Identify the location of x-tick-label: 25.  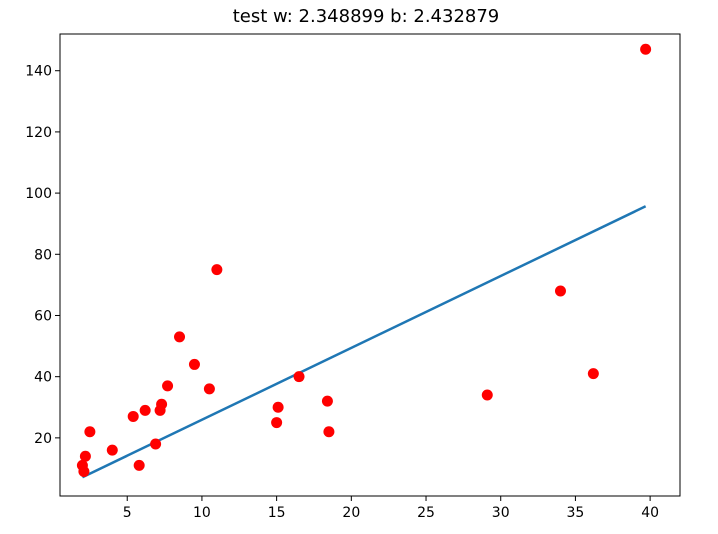
(426, 513).